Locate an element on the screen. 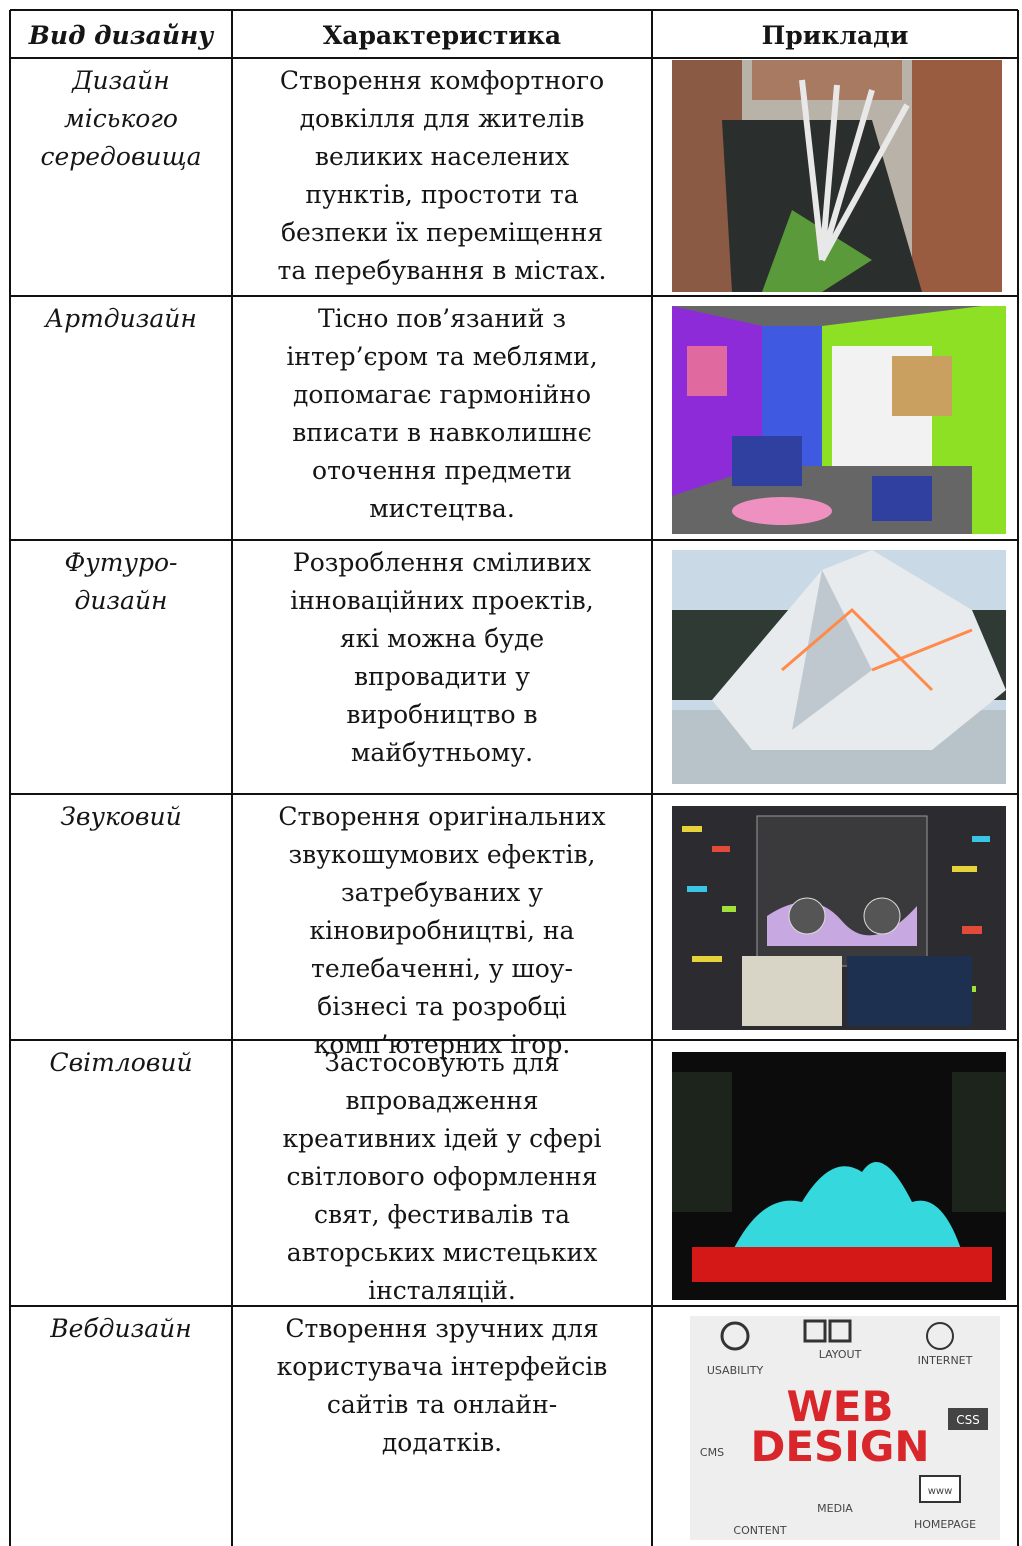 This screenshot has width=1022, height=1546. image-label: HOMEPAGE is located at coordinates (945, 1524).